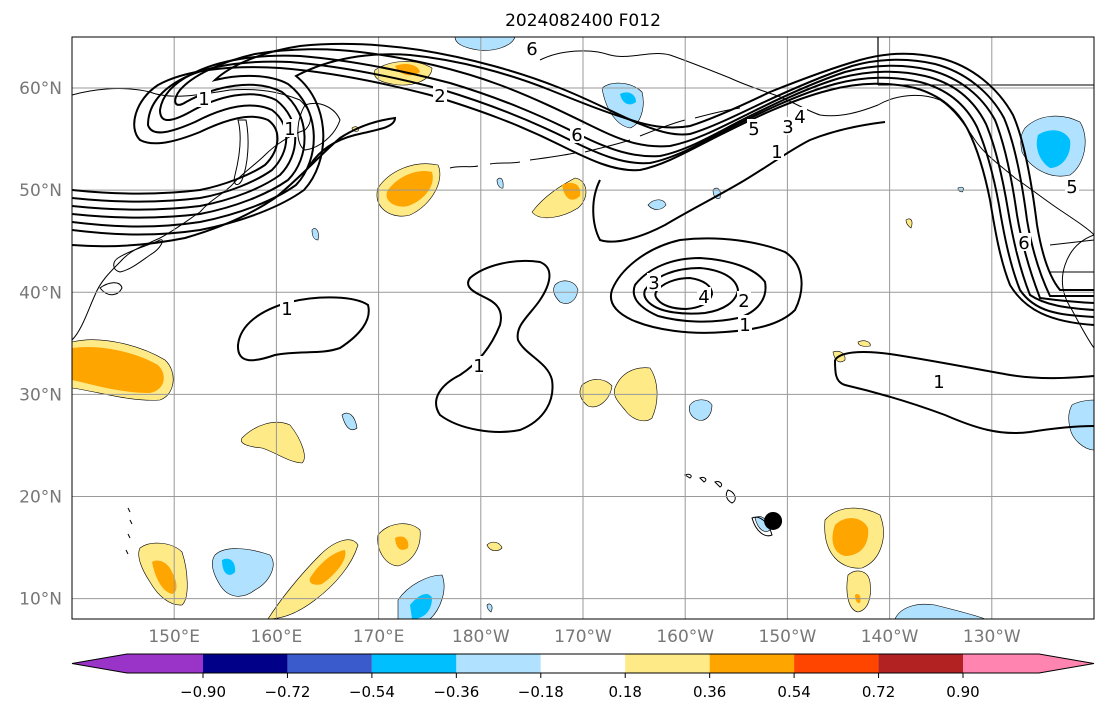 This screenshot has height=712, width=1105. Describe the element at coordinates (40, 89) in the screenshot. I see `lat-tick-label: 60°N` at that location.